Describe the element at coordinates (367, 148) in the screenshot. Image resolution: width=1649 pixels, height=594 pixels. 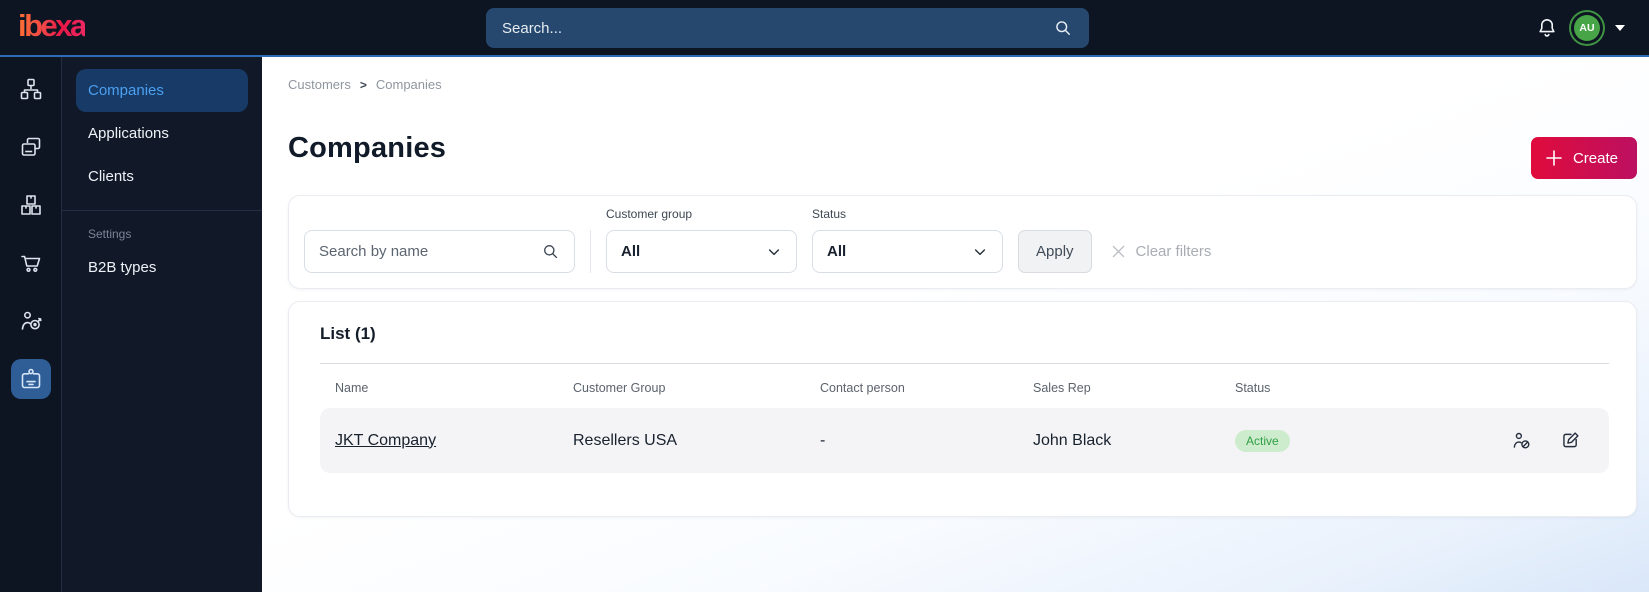
I see `page-title: Companies` at that location.